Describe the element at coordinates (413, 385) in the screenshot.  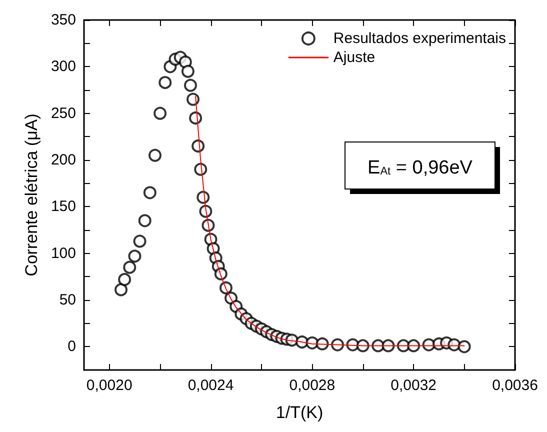
I see `x-tick-label: 0,0032` at that location.